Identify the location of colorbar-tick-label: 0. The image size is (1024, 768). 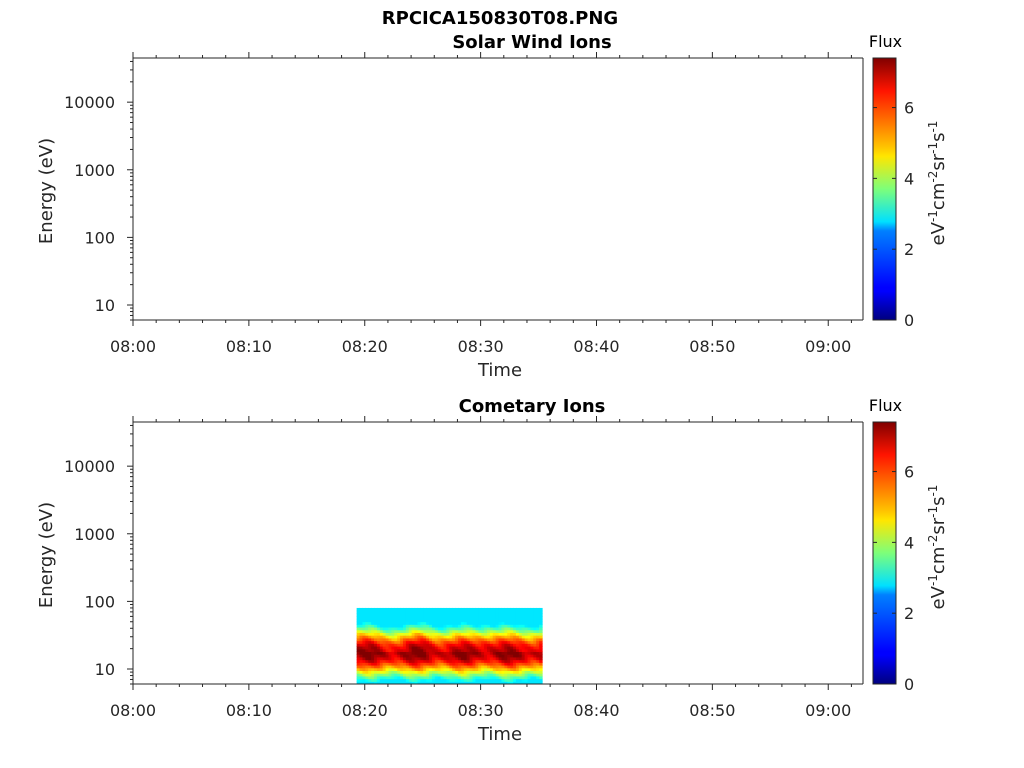
(909, 320).